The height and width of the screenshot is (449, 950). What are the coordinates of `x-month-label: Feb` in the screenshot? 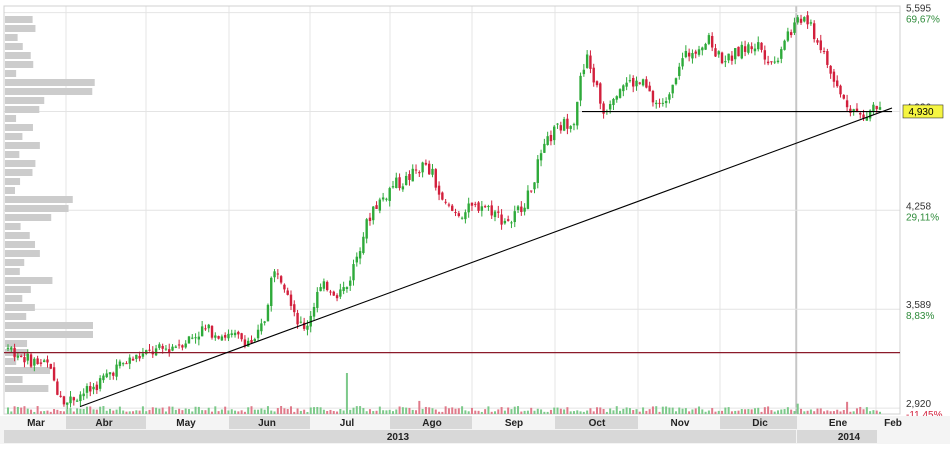 It's located at (893, 423).